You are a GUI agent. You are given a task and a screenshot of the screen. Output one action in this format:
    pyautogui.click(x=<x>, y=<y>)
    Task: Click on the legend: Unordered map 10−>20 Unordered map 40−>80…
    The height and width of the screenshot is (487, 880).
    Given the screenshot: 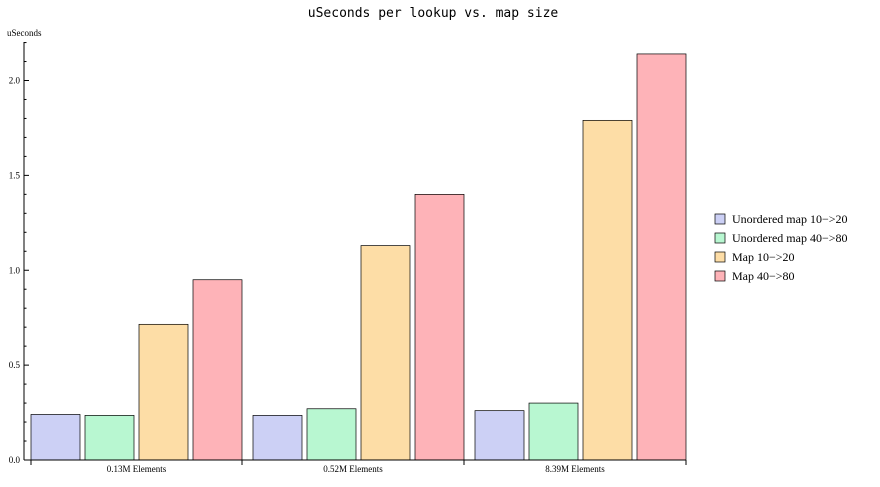 What is the action you would take?
    pyautogui.click(x=781, y=247)
    